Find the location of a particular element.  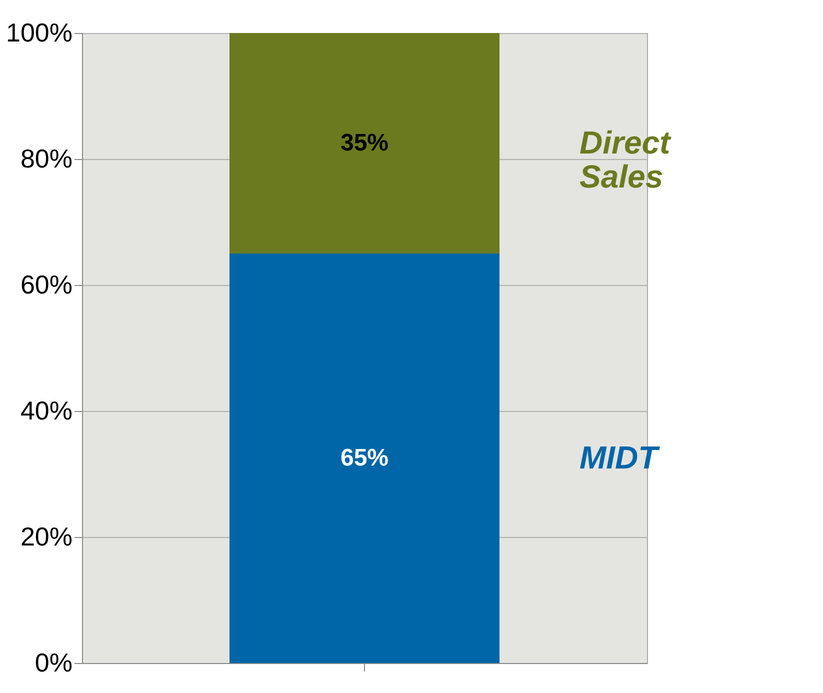

text: Direct Sales is located at coordinates (626, 159).